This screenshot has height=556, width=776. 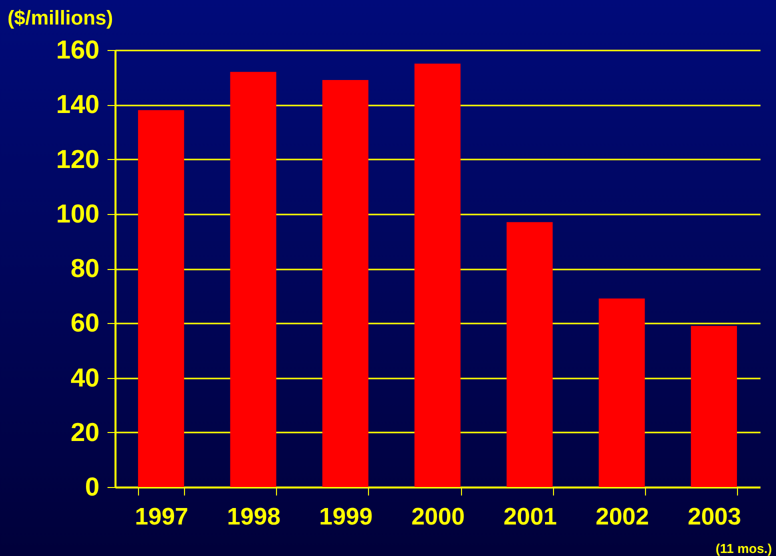 I want to click on x-tick-label: 1998, so click(x=253, y=517).